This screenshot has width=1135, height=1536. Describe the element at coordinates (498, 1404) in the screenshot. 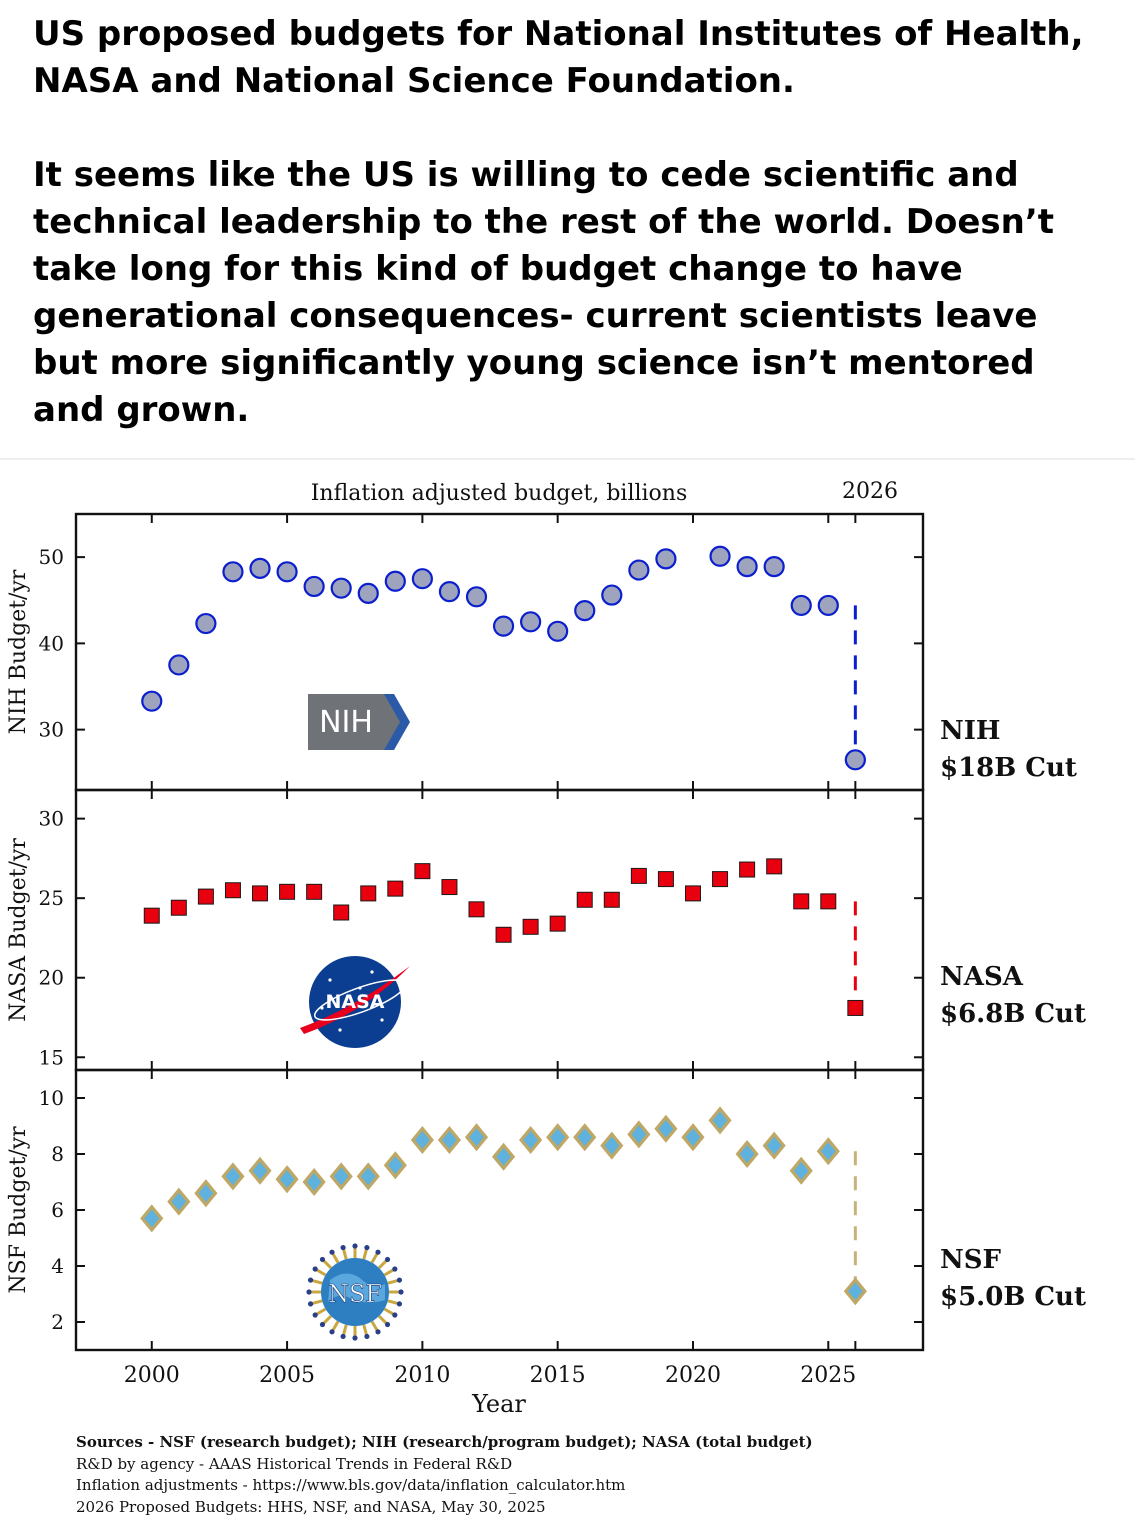

I see `x-axis-label: Year` at that location.